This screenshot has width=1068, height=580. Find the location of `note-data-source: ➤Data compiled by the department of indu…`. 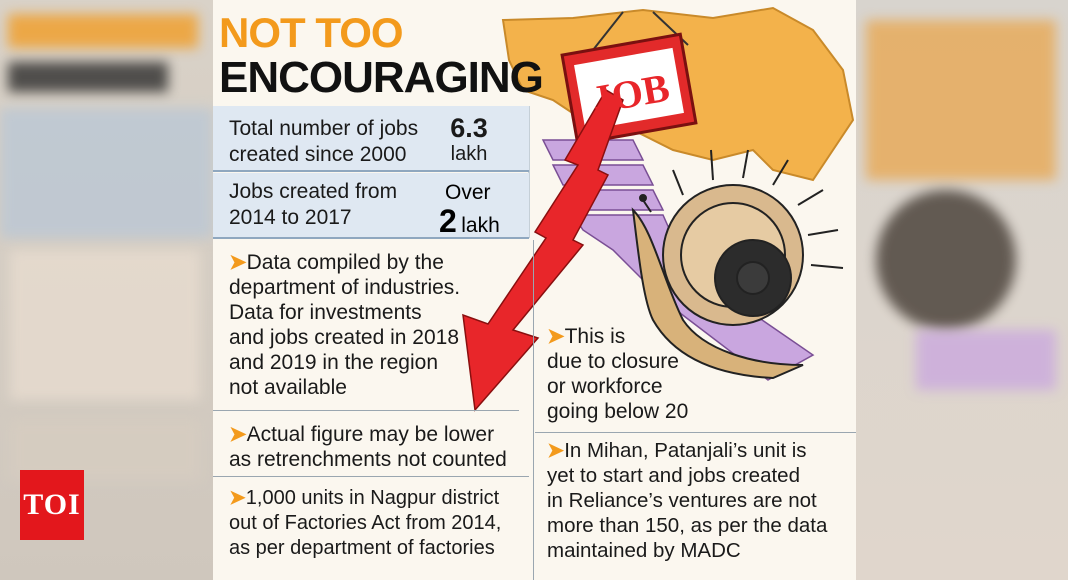

note-data-source: ➤Data compiled by the department of indu… is located at coordinates (344, 325).